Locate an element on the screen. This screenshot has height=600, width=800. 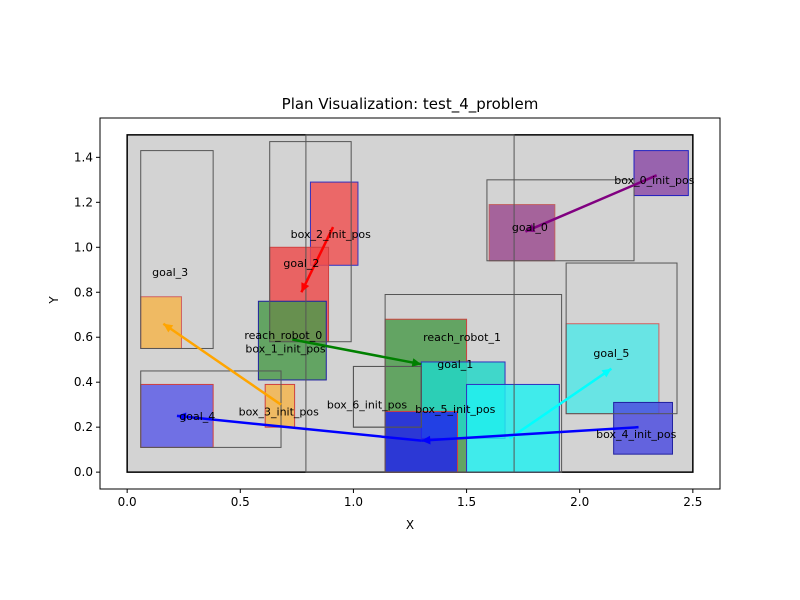
y-tick-label: 1.4 is located at coordinates (83, 157).